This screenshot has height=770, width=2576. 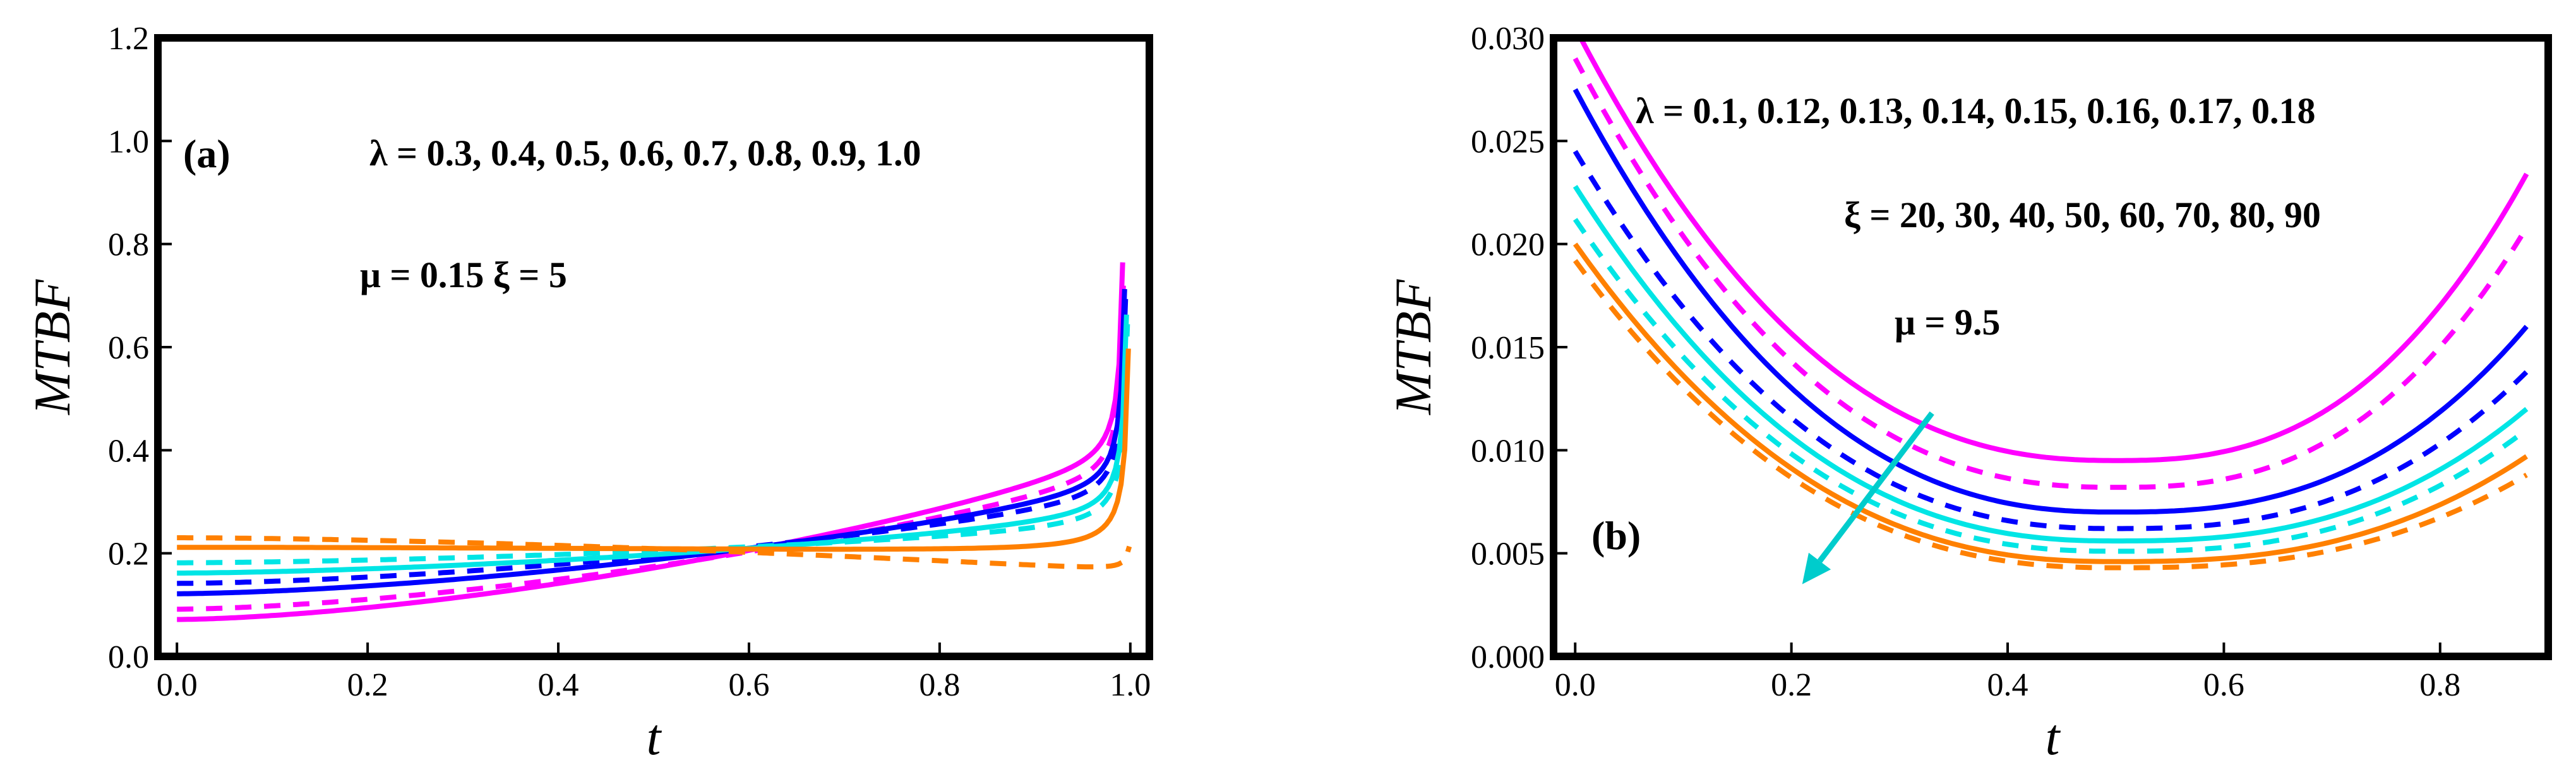 What do you see at coordinates (128, 142) in the screenshot?
I see `panel-a-ytick-label: 1.0` at bounding box center [128, 142].